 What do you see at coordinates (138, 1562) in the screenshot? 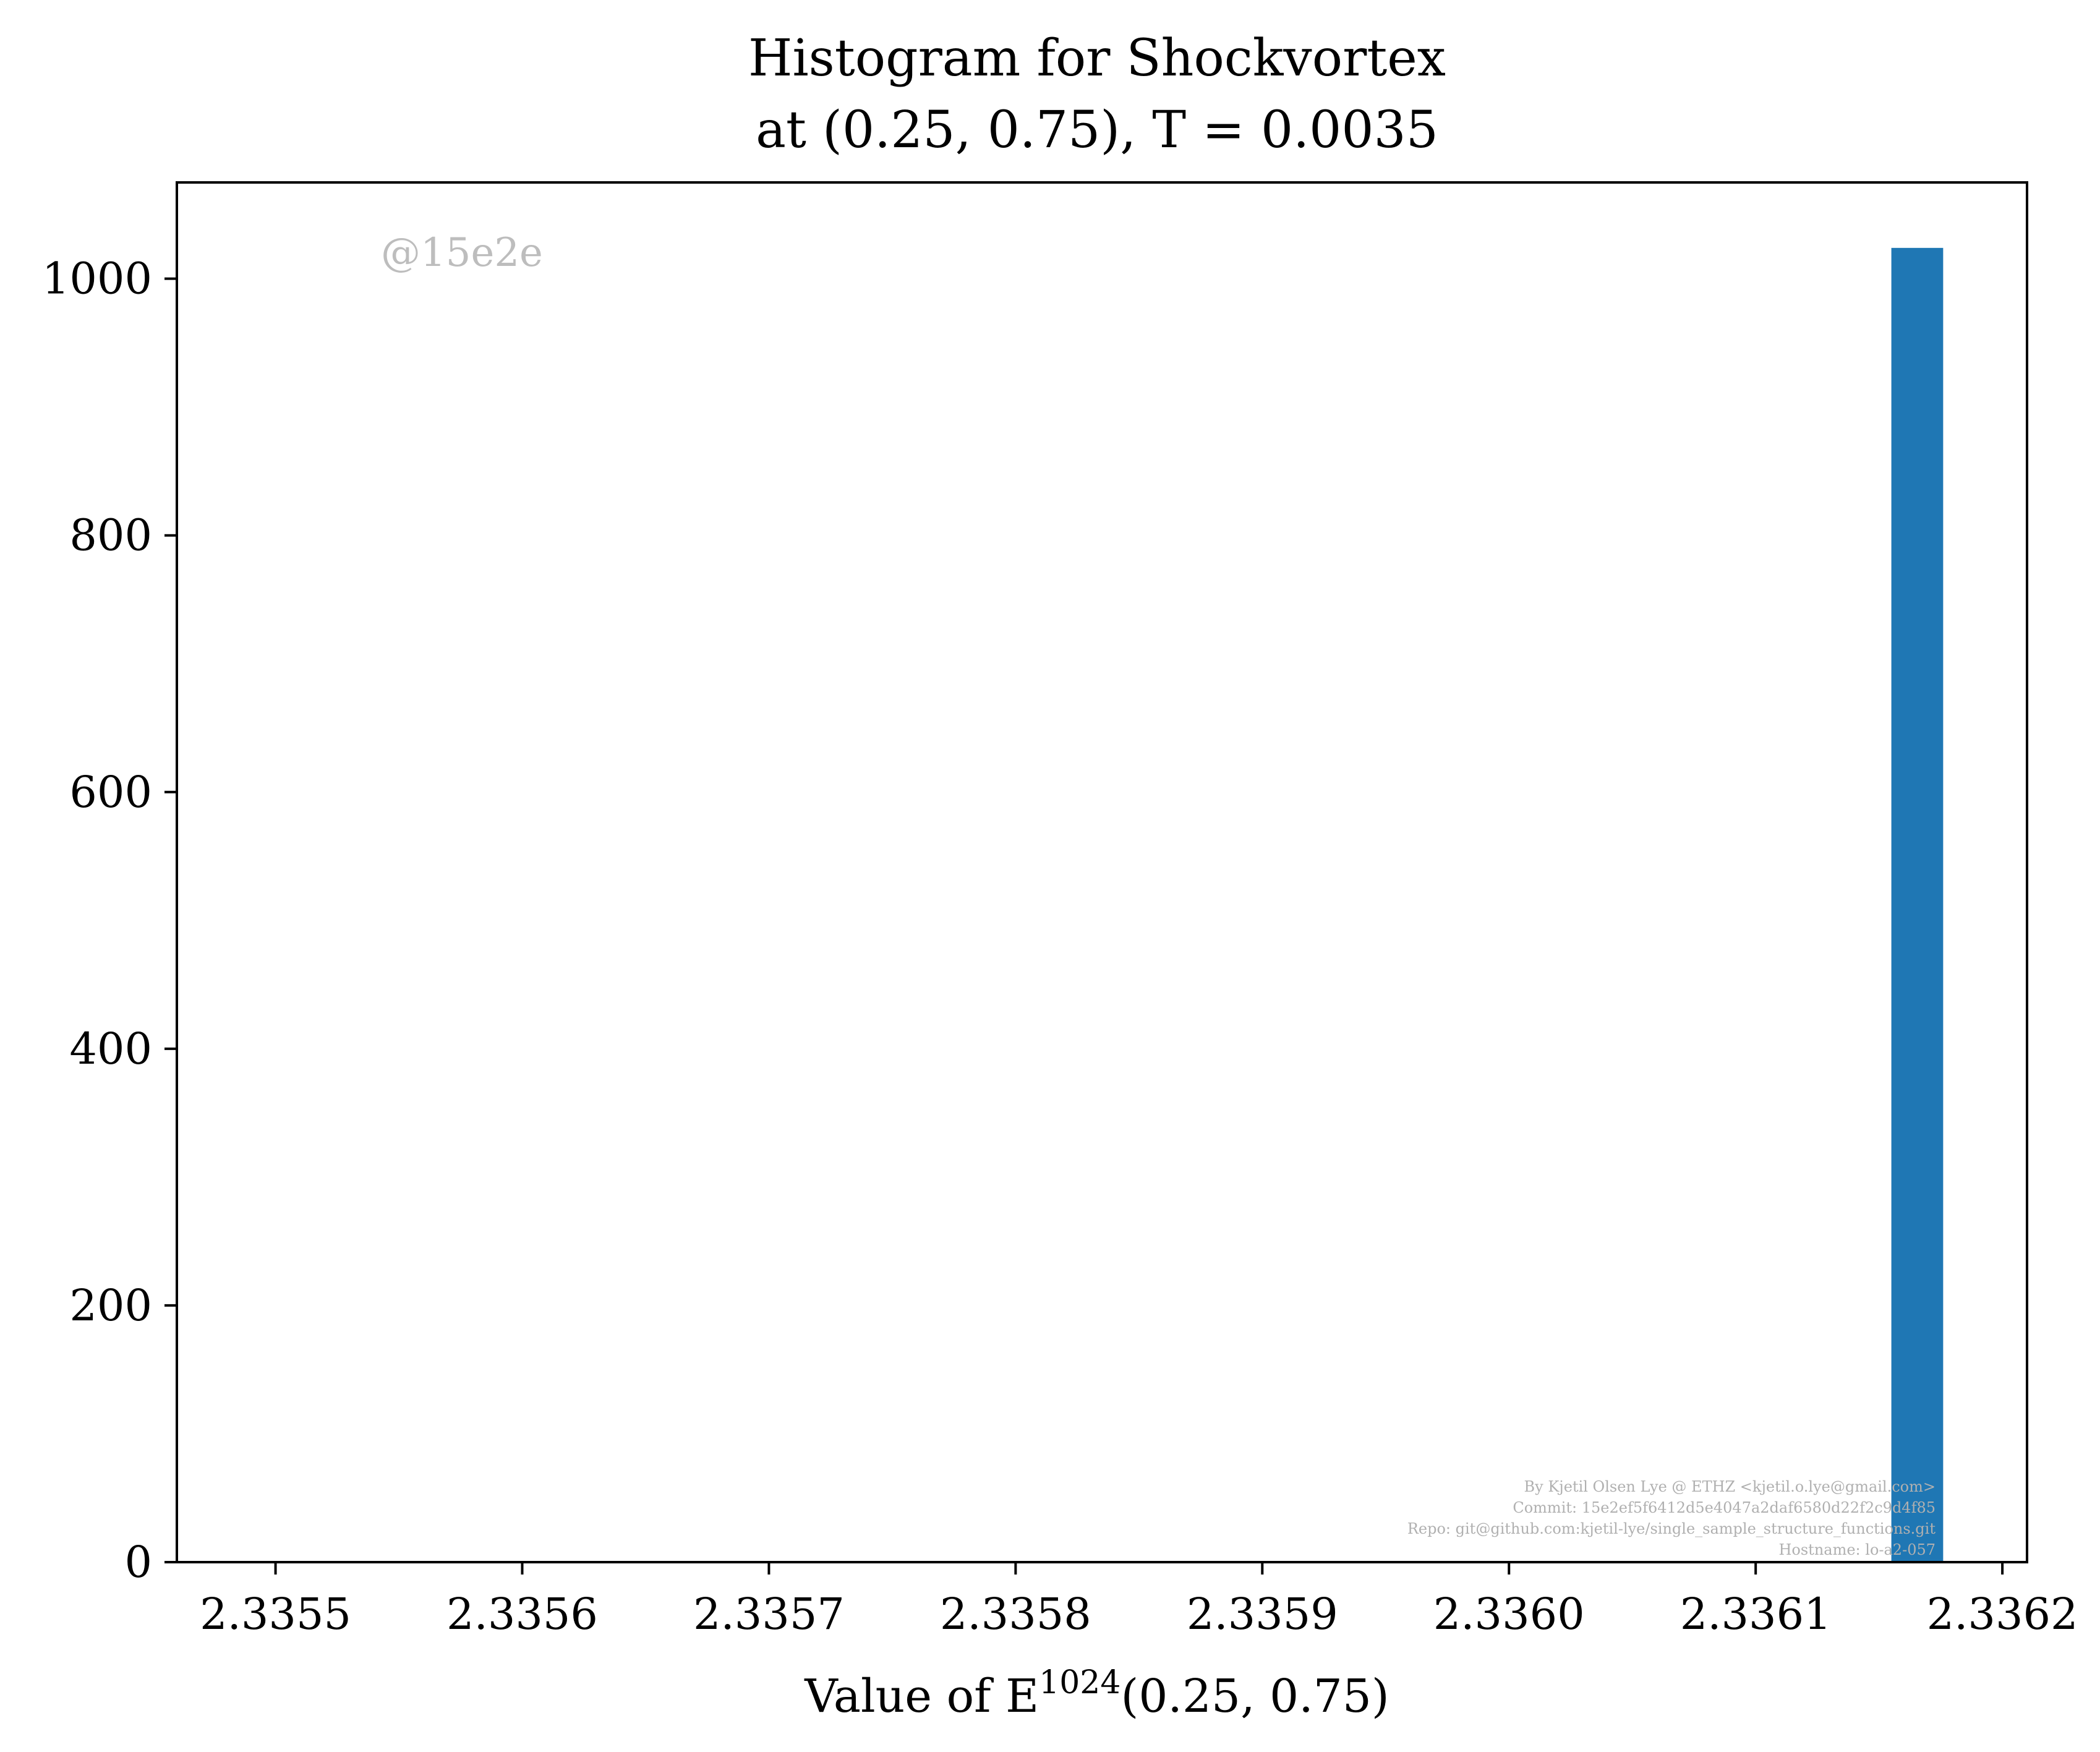
I see `y-tick-label: 0` at bounding box center [138, 1562].